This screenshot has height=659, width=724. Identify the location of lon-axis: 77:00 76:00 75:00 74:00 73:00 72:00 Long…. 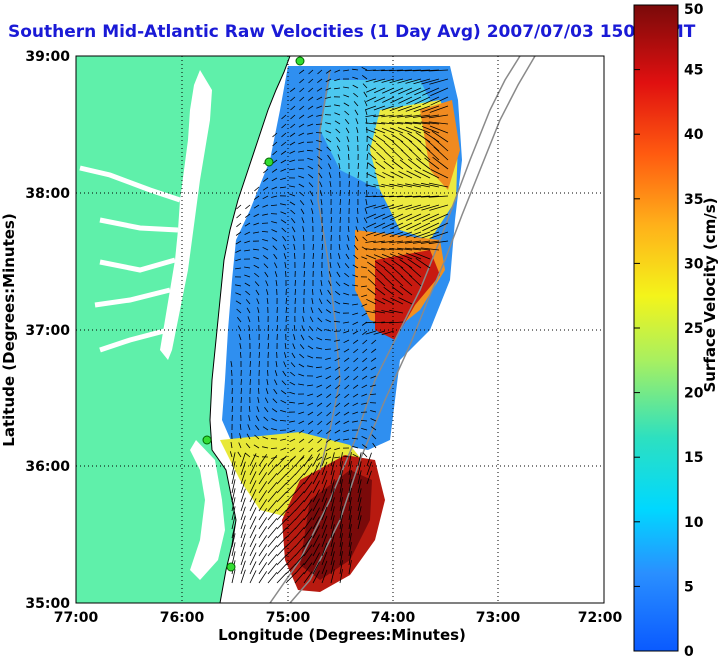
(338, 627).